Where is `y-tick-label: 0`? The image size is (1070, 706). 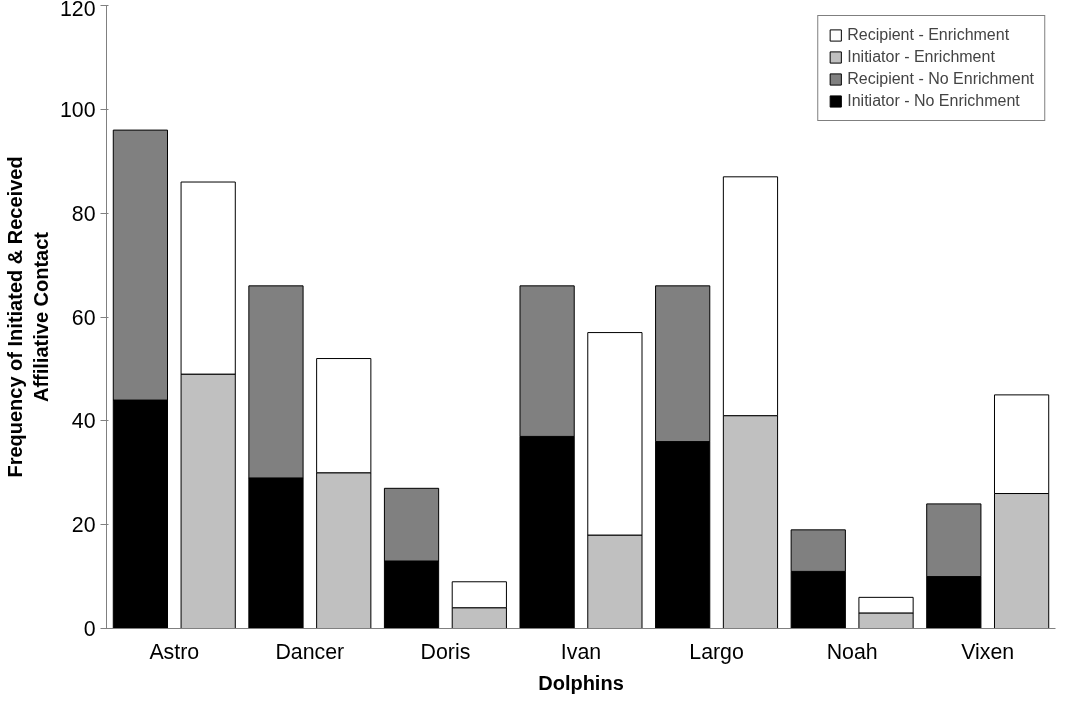
y-tick-label: 0 is located at coordinates (89, 629).